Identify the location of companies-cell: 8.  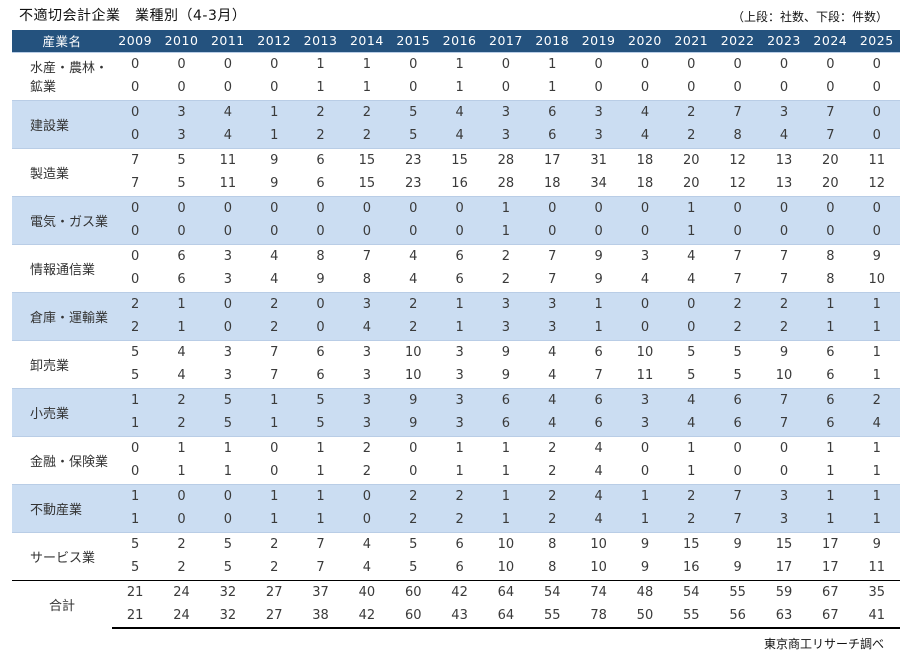
(830, 255).